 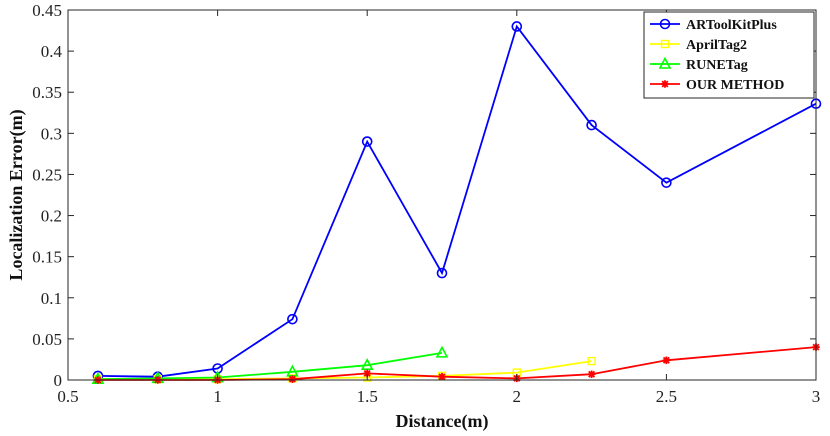 What do you see at coordinates (16, 194) in the screenshot?
I see `y-axis-title: Localization Error(m)` at bounding box center [16, 194].